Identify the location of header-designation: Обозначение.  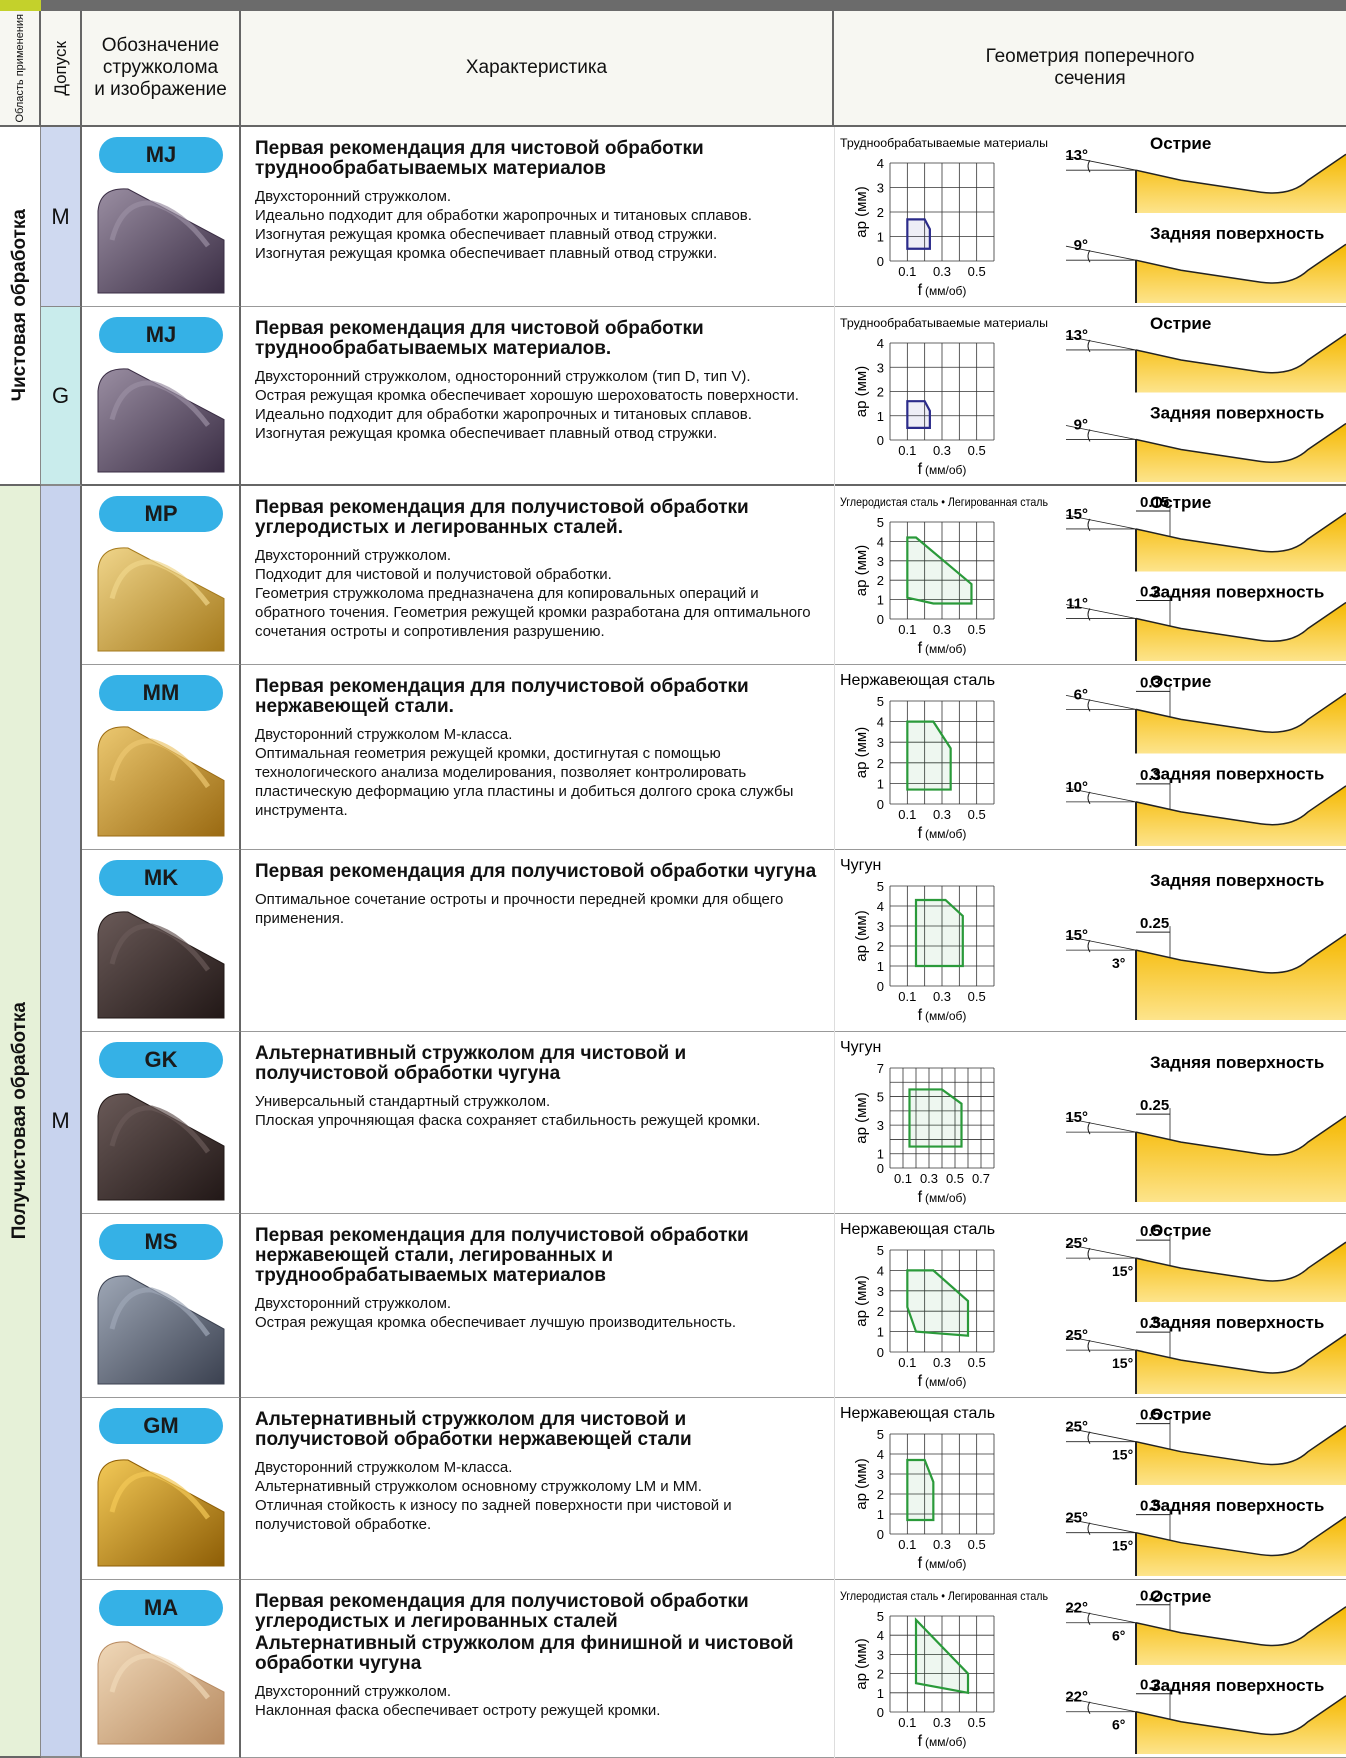
(160, 45).